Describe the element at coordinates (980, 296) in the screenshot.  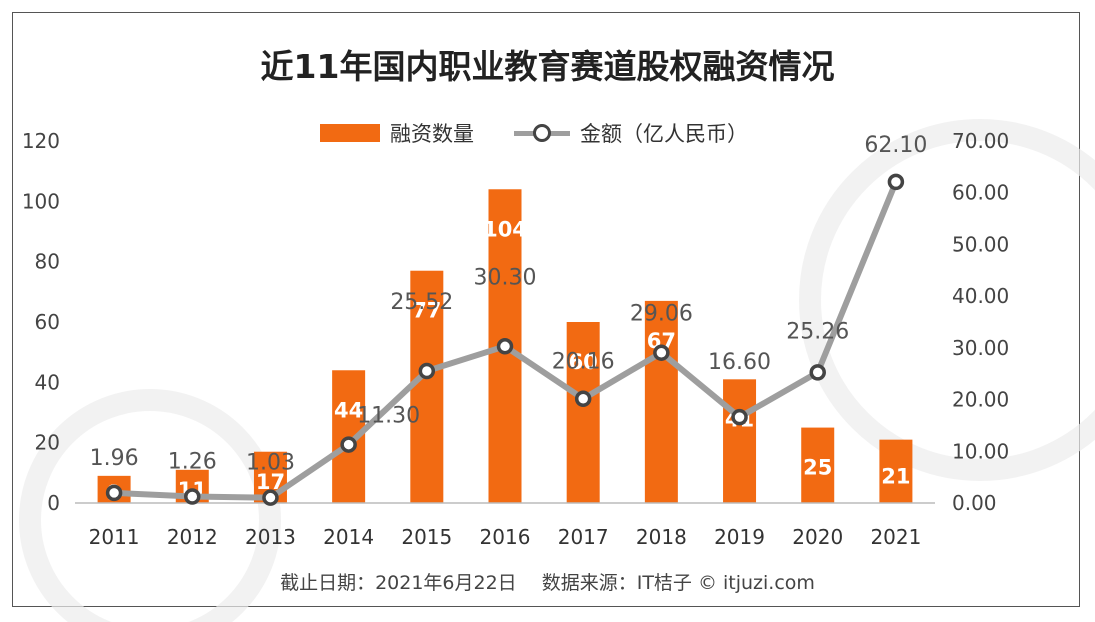
I see `y-right-tick-label: 40.00` at that location.